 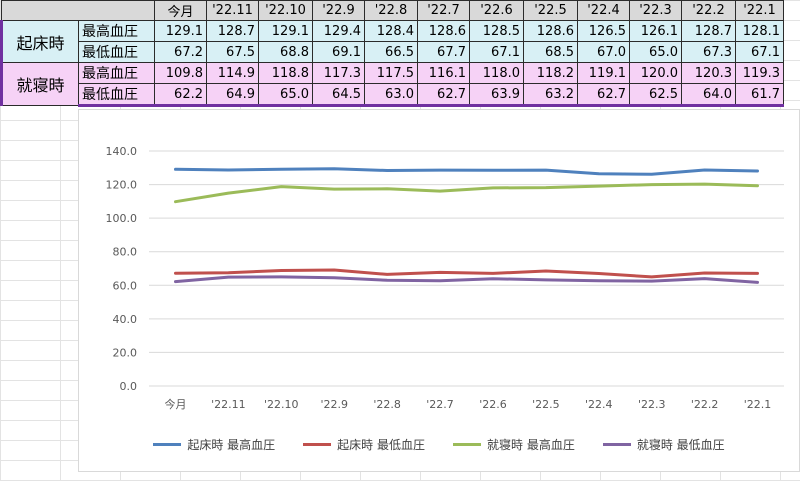 I want to click on header-cell: '22.9, so click(x=338, y=10).